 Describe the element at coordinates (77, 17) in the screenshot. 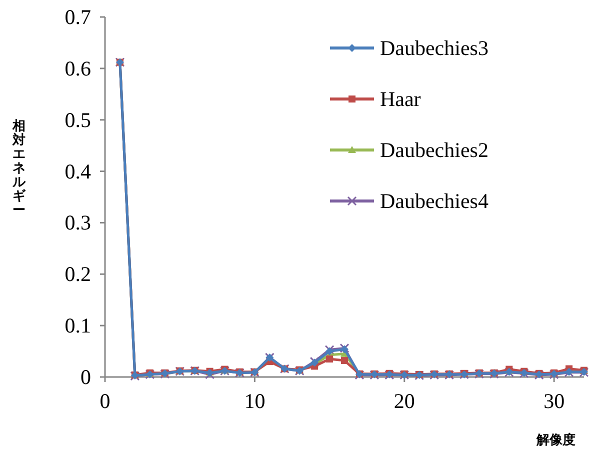

I see `y-tick-label: 0.7` at that location.